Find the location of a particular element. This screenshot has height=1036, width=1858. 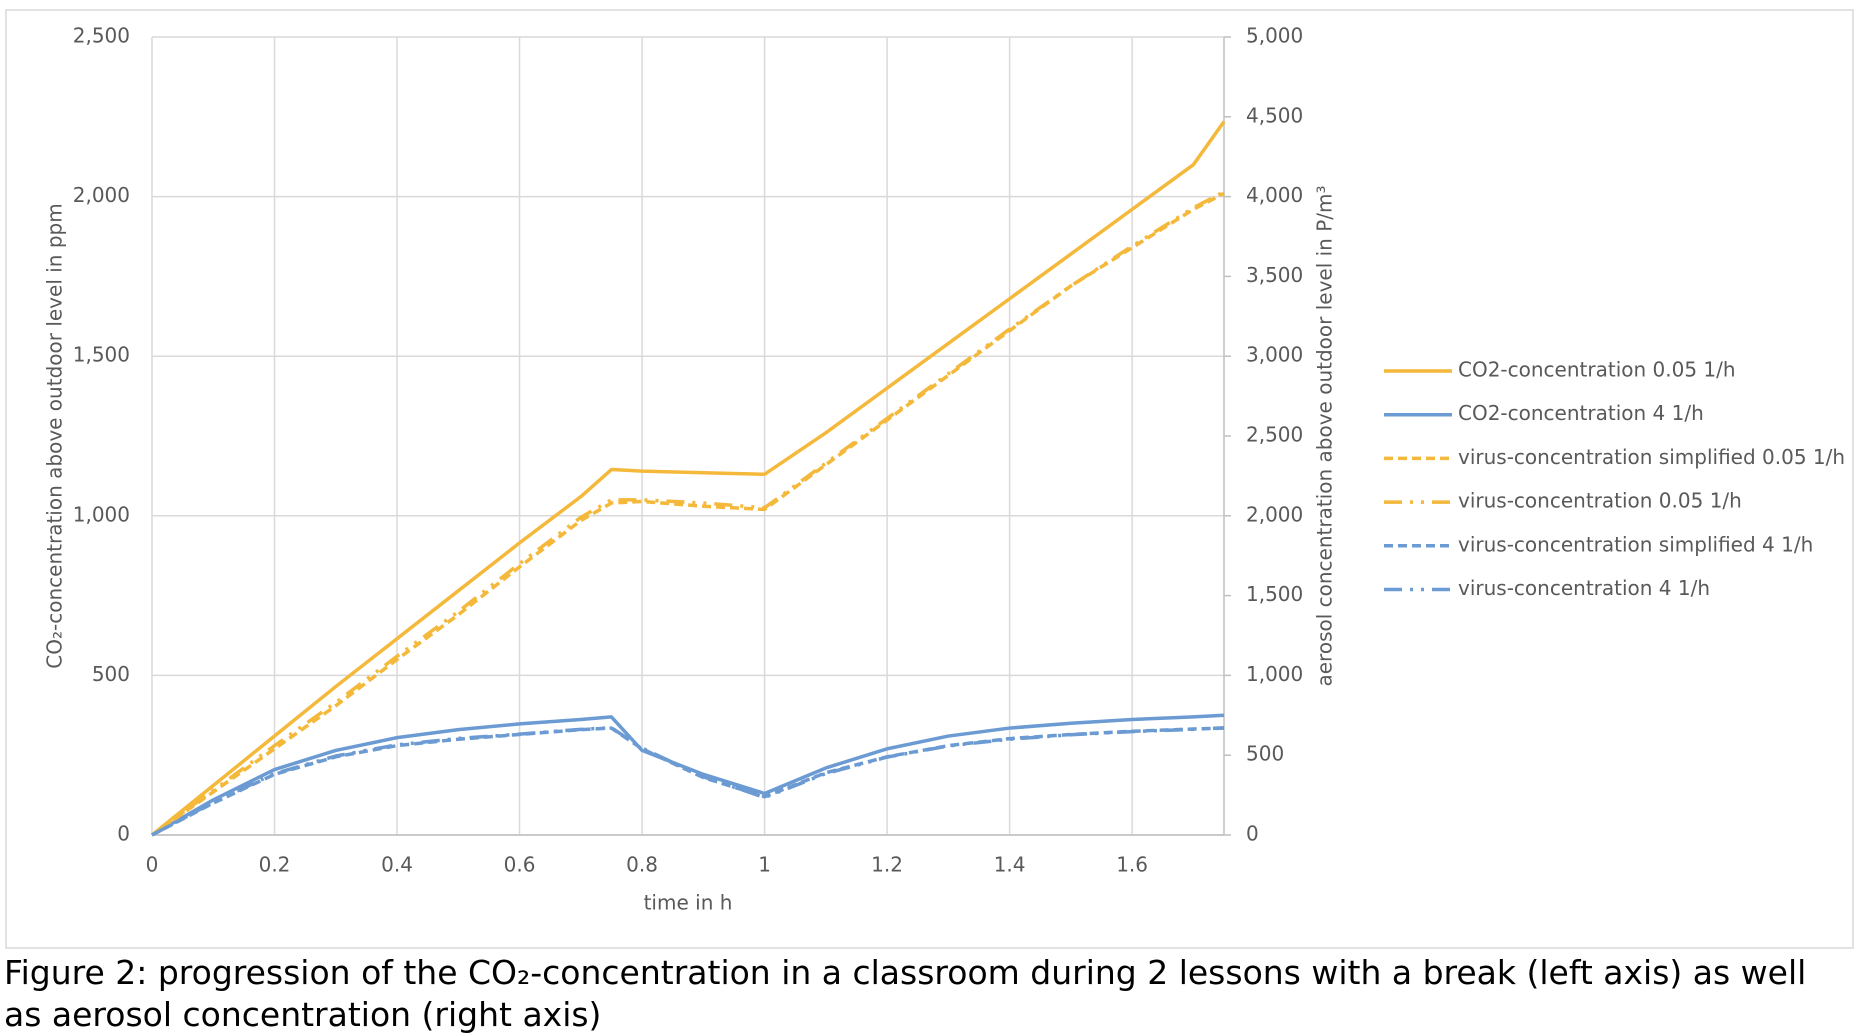

y-tick-label: 2,500 is located at coordinates (101, 36).